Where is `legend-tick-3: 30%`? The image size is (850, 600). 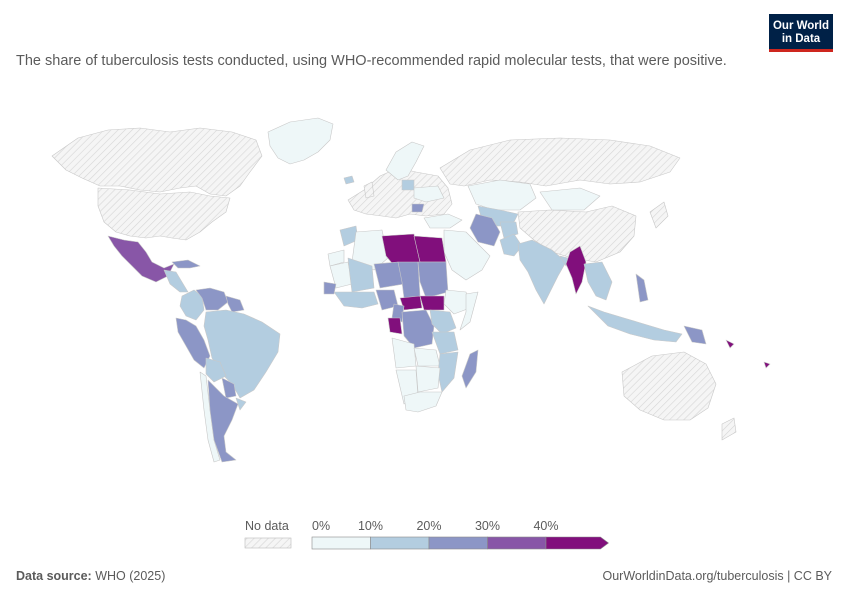
legend-tick-3: 30% is located at coordinates (487, 526).